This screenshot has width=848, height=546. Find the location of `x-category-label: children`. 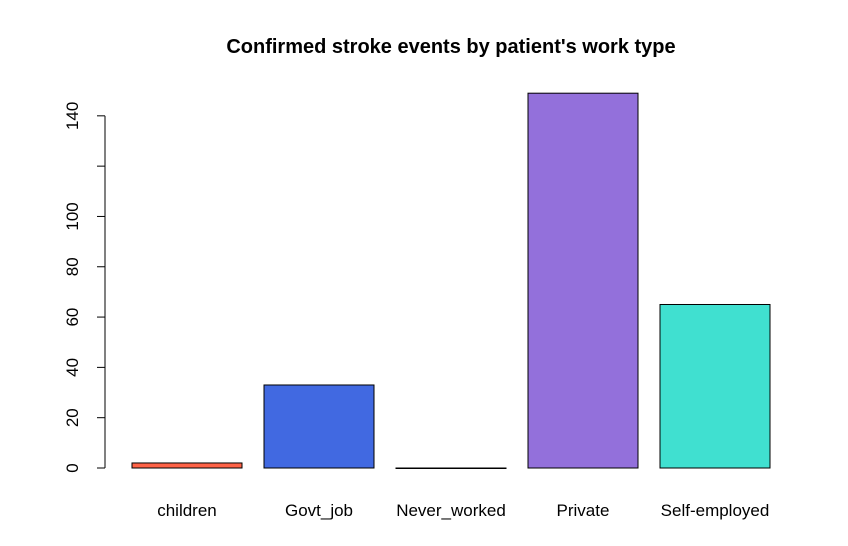

x-category-label: children is located at coordinates (187, 510).